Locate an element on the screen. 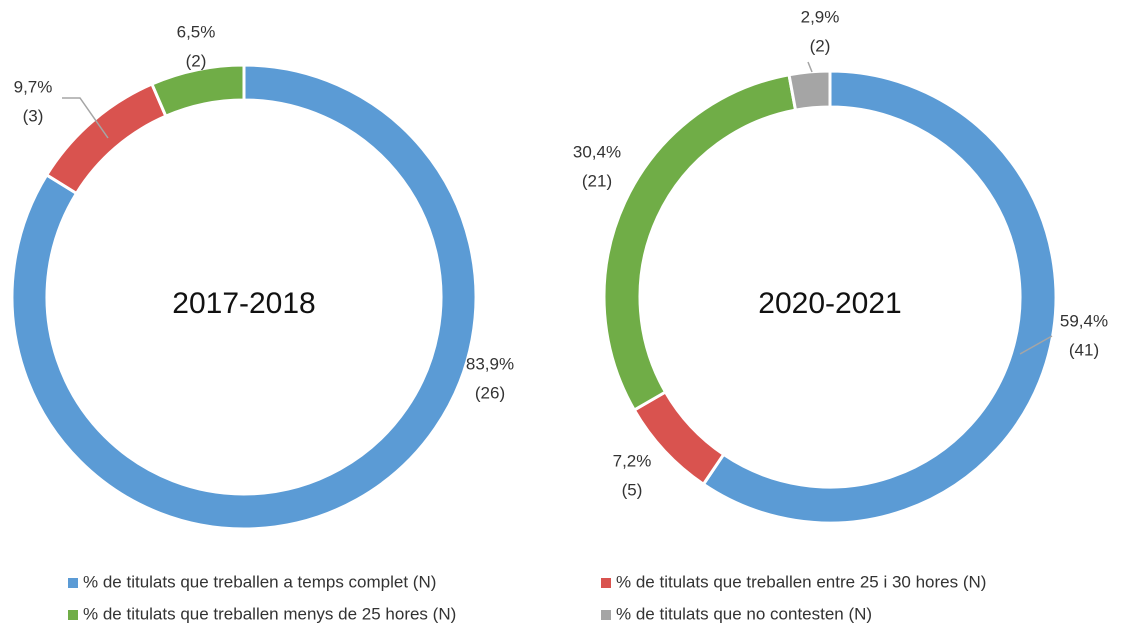 This screenshot has height=633, width=1136. value-label: 83,9% is located at coordinates (490, 363).